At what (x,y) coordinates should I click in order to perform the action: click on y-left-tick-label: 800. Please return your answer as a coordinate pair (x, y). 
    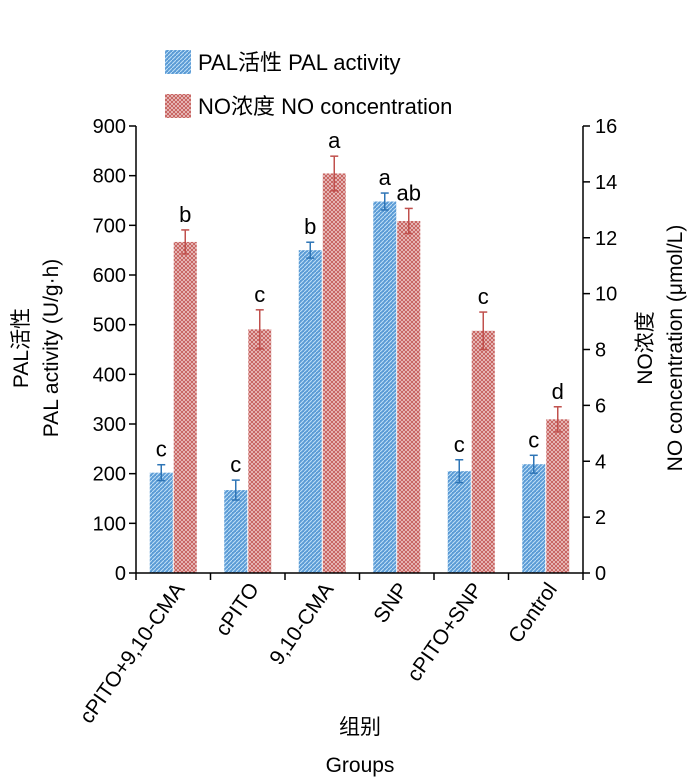
    Looking at the image, I should click on (109, 177).